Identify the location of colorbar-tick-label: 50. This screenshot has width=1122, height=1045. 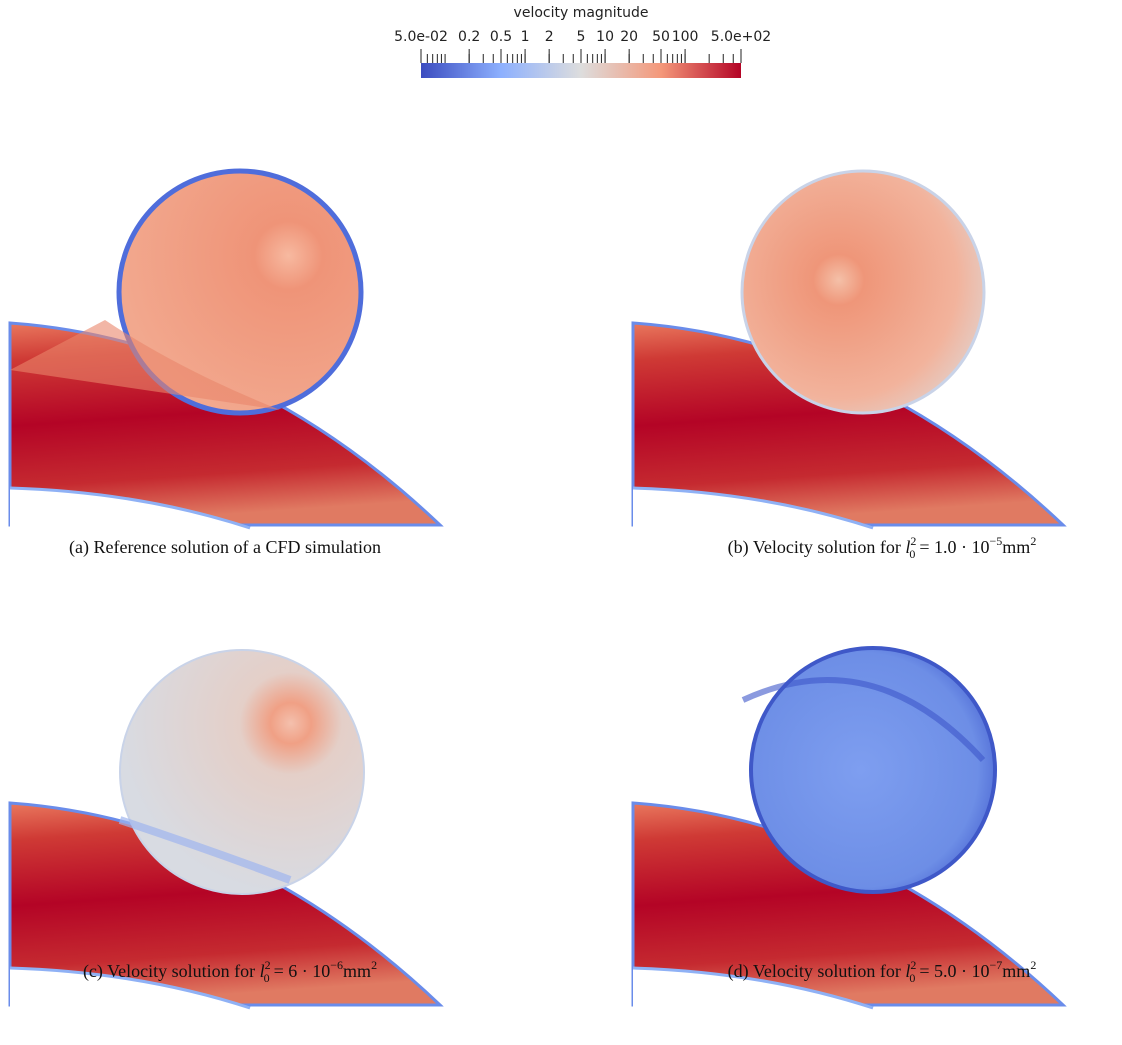
(661, 37).